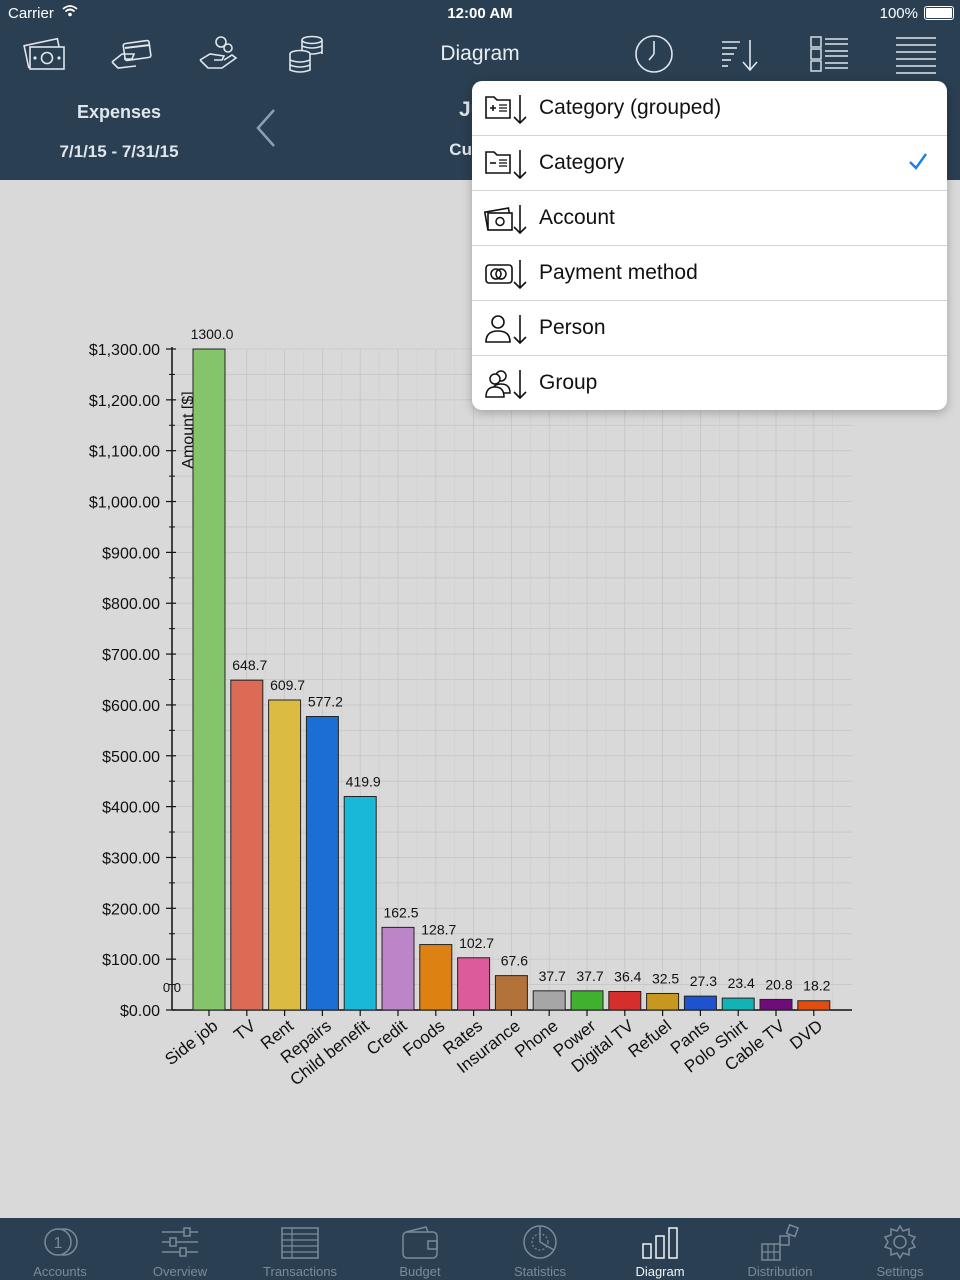  I want to click on tab-diagram: Diagram, so click(660, 1249).